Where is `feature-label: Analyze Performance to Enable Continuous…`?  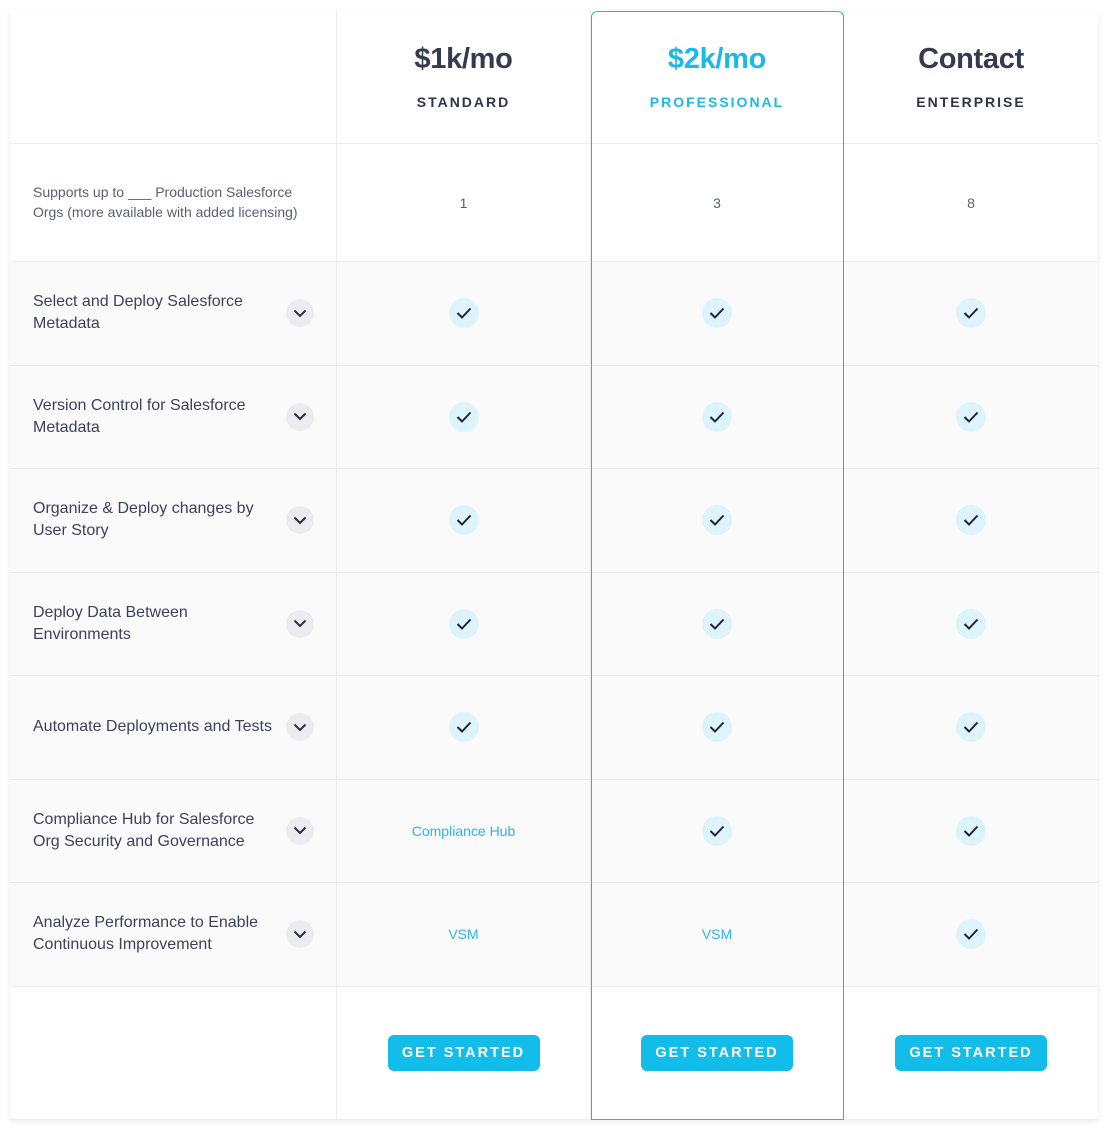 feature-label: Analyze Performance to Enable Continuous… is located at coordinates (146, 934).